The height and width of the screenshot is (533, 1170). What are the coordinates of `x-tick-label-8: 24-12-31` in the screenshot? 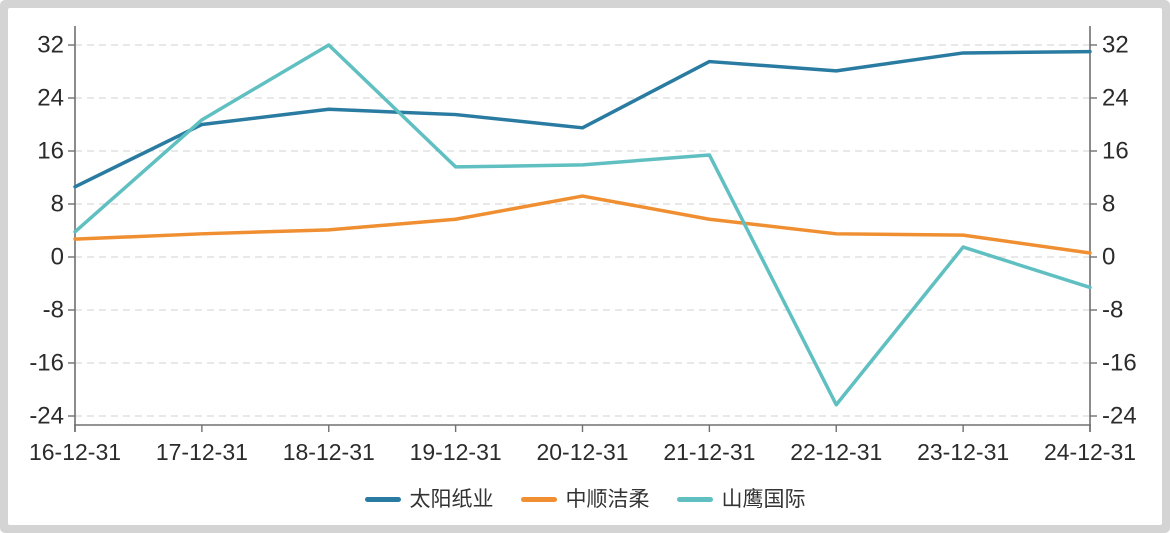 It's located at (1090, 452).